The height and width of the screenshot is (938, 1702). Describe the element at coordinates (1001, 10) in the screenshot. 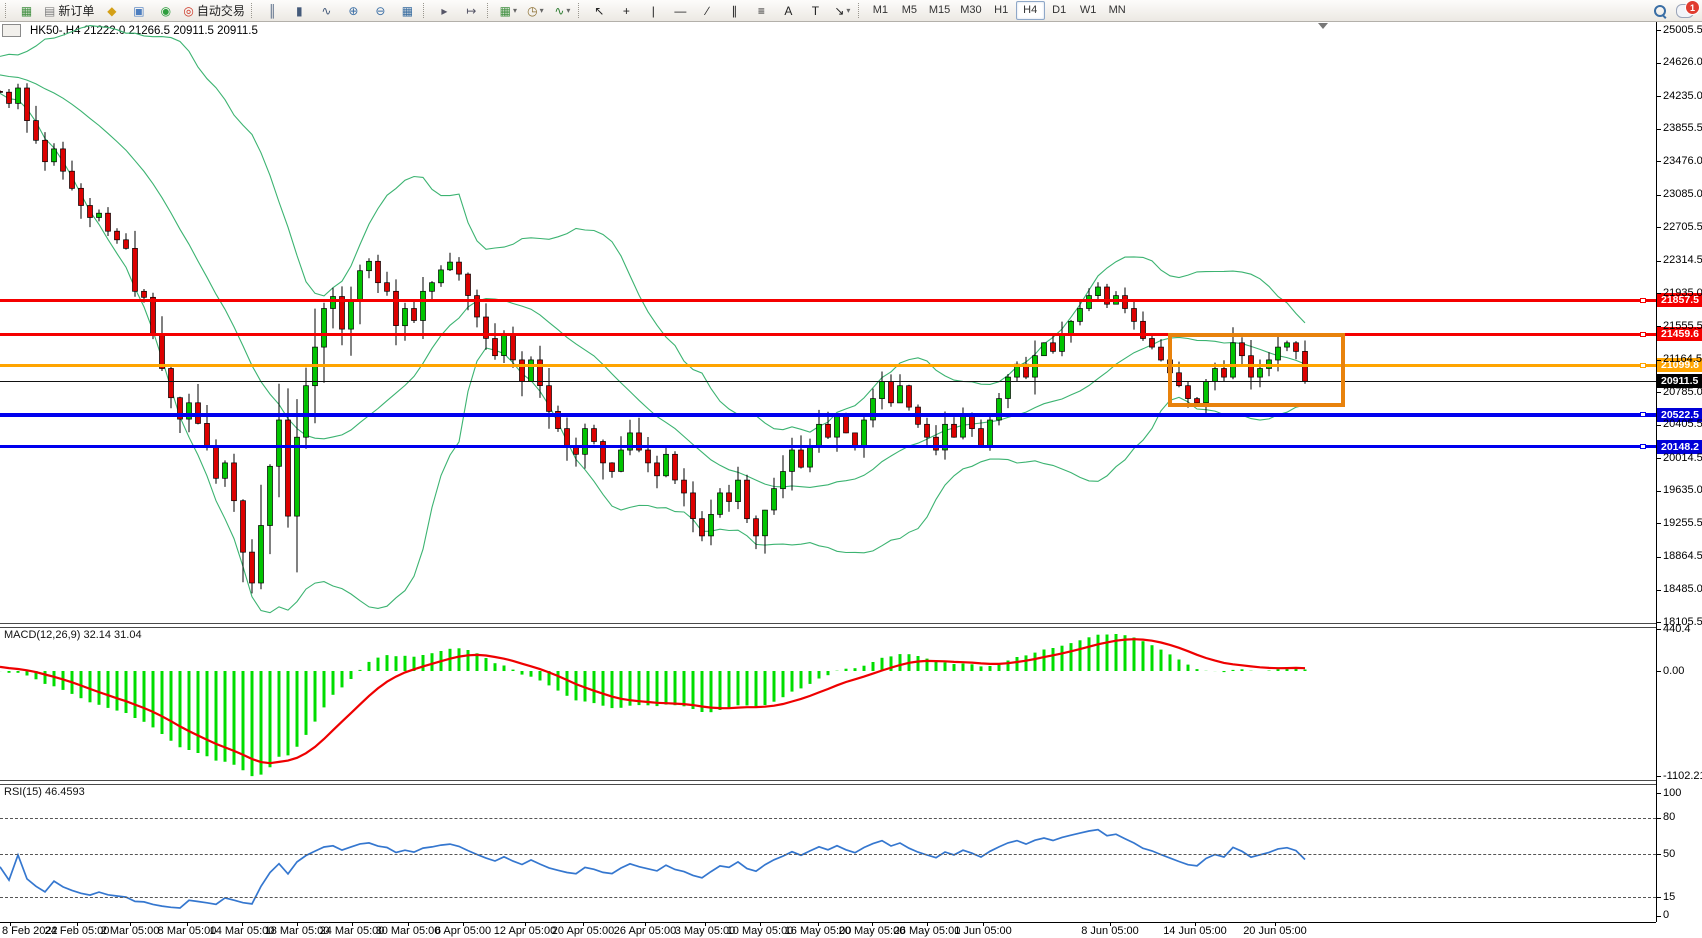

I see `timeframe-h1-button: H1` at that location.